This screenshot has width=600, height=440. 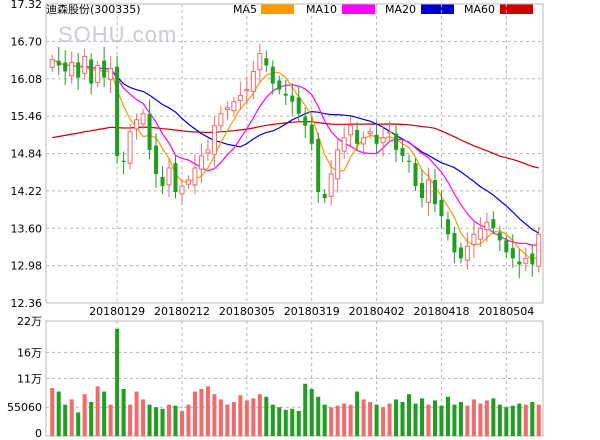 I want to click on volume-tick-label: 11万, so click(x=29, y=379).